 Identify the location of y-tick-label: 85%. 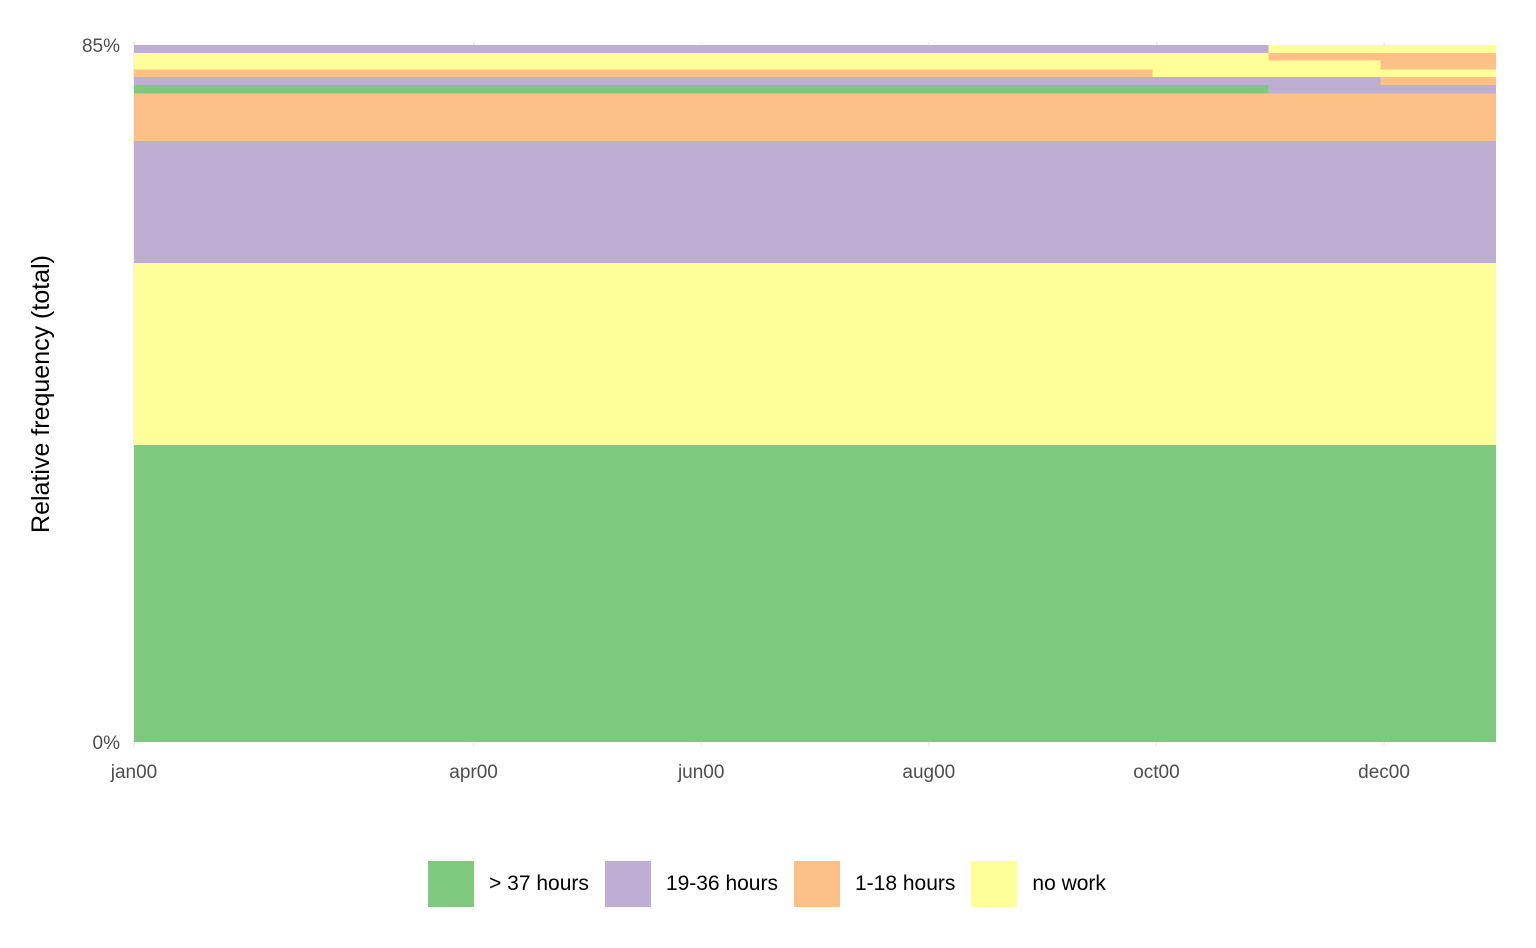
(101, 46).